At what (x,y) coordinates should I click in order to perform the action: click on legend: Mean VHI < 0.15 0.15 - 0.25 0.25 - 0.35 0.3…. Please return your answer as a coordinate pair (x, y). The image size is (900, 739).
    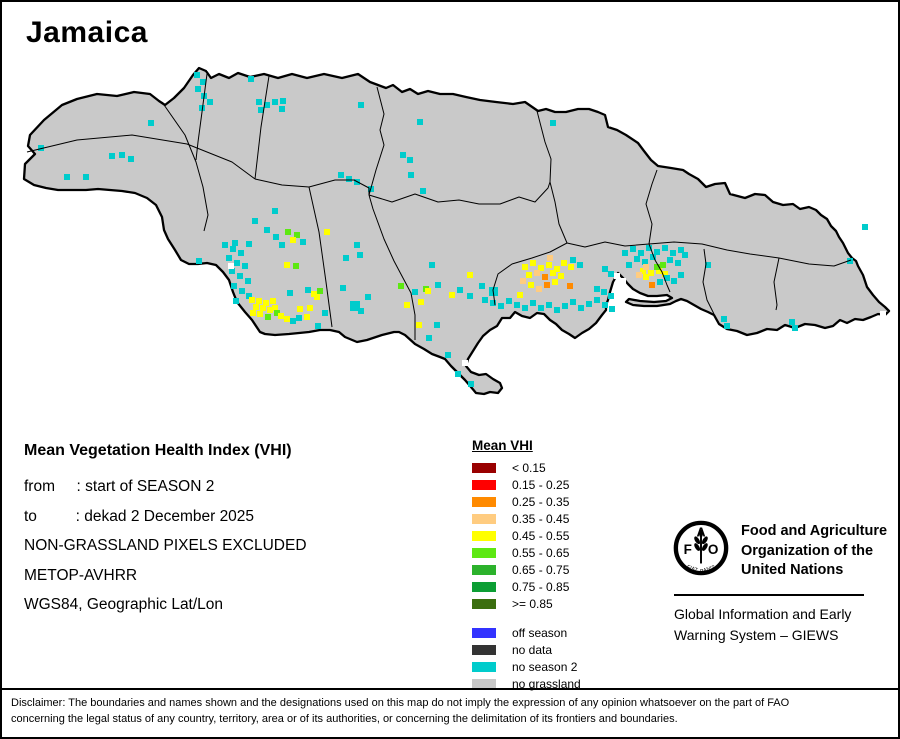
    Looking at the image, I should click on (520, 525).